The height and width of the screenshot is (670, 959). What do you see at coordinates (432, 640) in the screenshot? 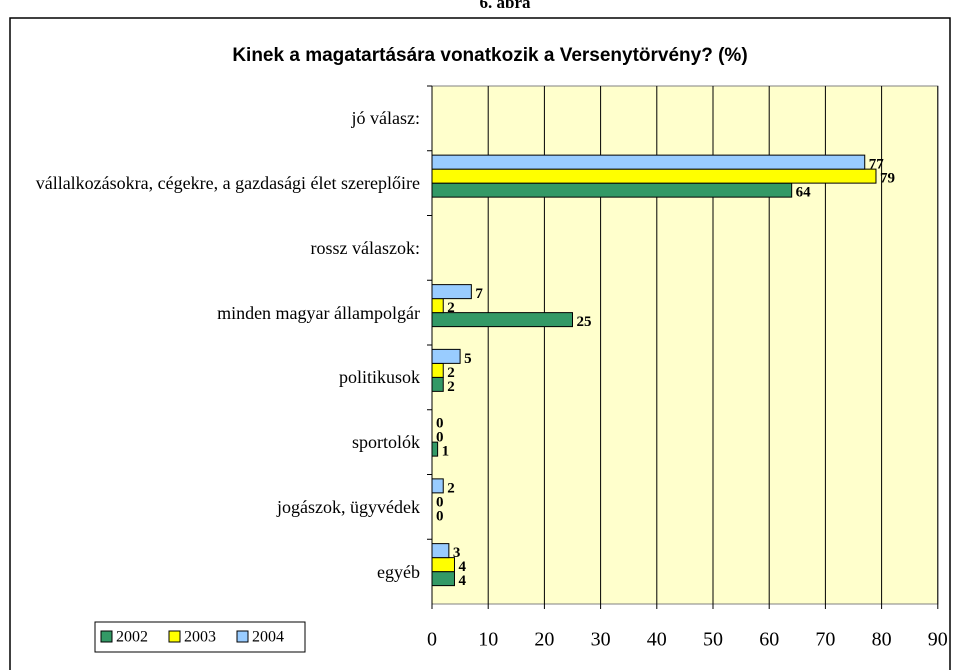
I see `x-tick-label: 0` at bounding box center [432, 640].